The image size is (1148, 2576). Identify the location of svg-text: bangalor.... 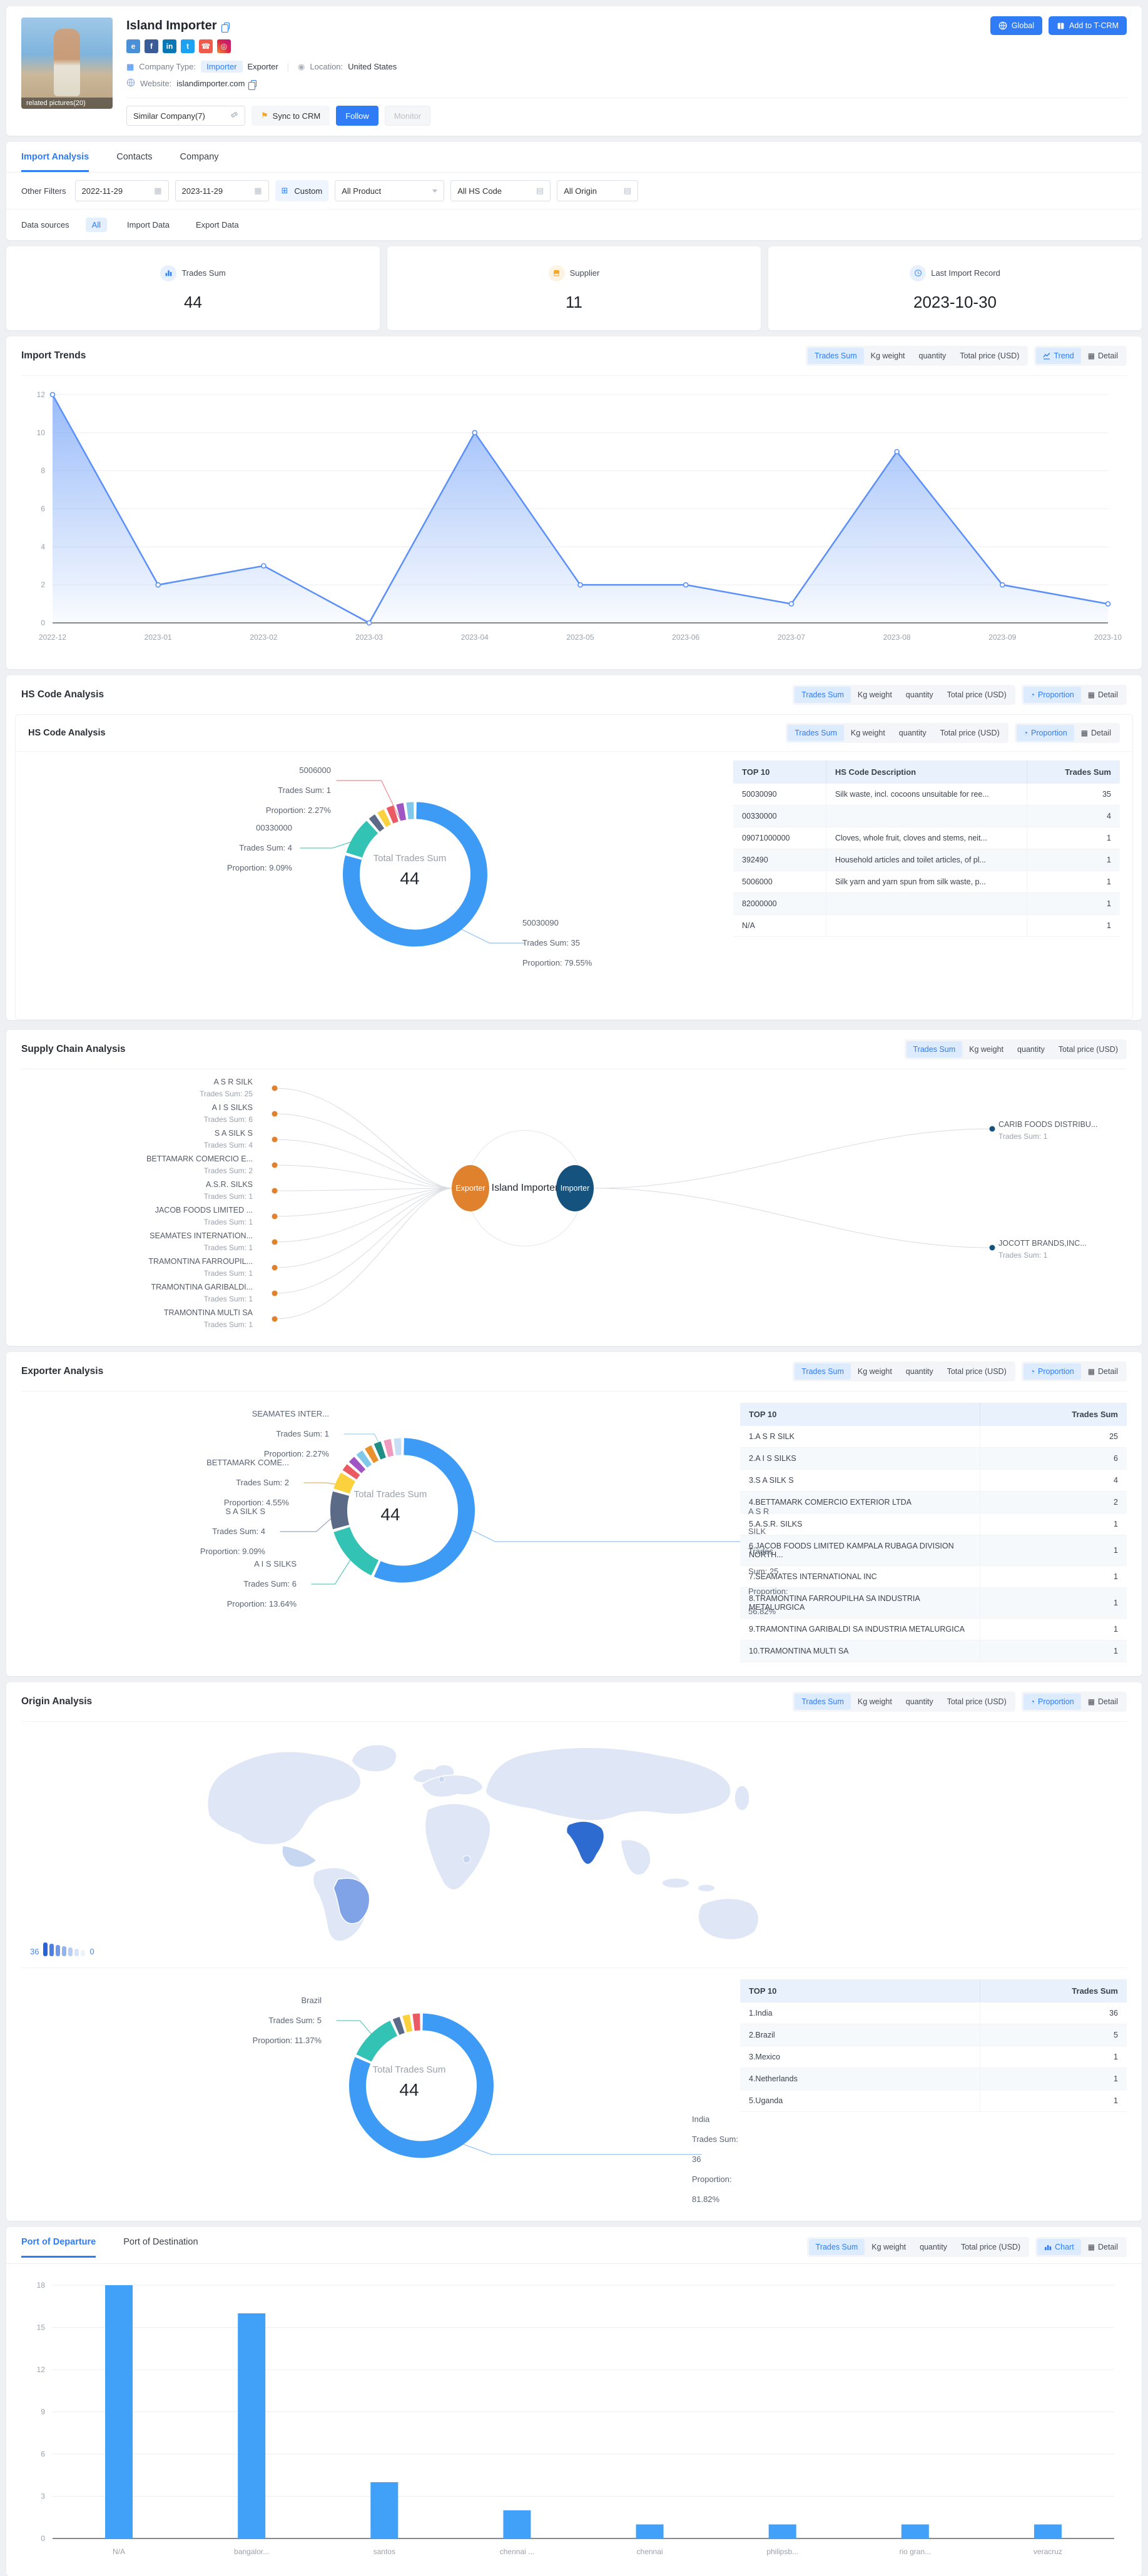
(251, 2552).